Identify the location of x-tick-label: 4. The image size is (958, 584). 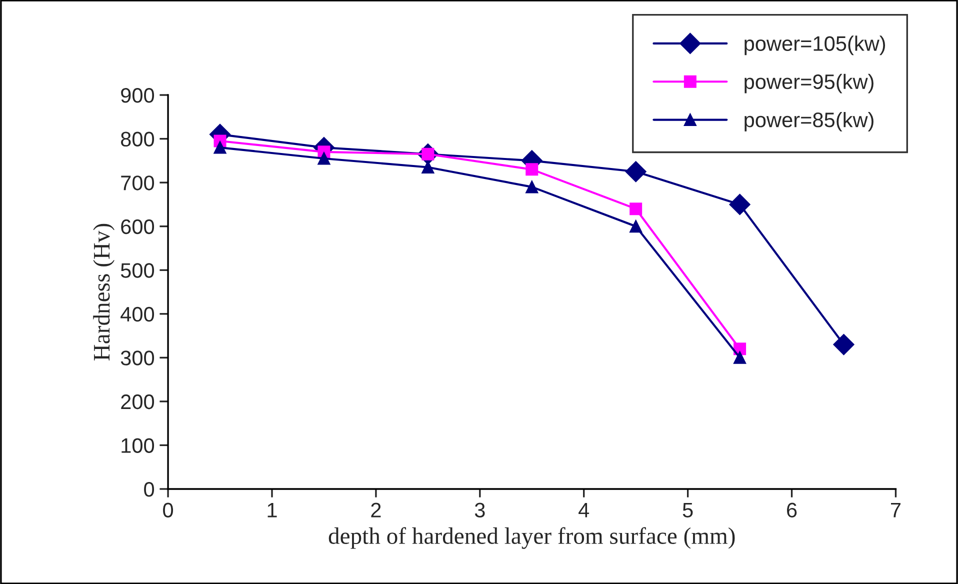
(584, 510).